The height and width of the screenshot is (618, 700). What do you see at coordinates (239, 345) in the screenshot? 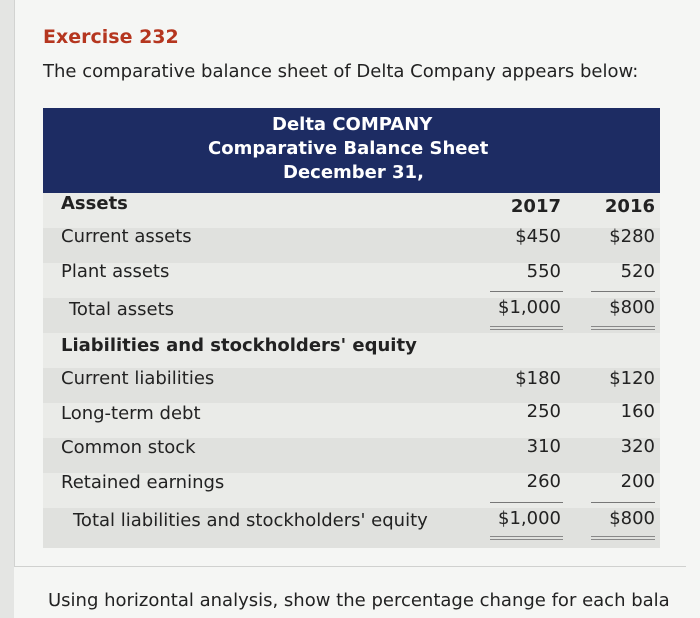
I see `liabilities-heading: Liabilities and stockholders' equity` at bounding box center [239, 345].